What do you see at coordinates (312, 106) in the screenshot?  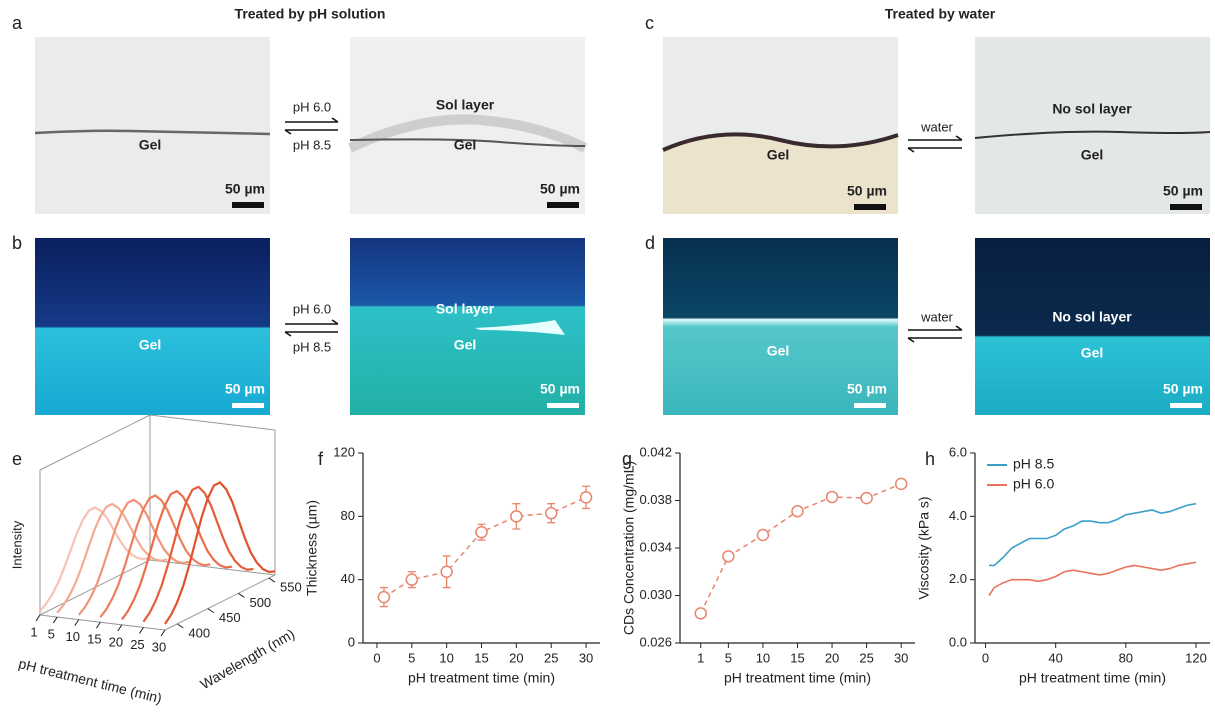 I see `arrow-label: pH 6.0` at bounding box center [312, 106].